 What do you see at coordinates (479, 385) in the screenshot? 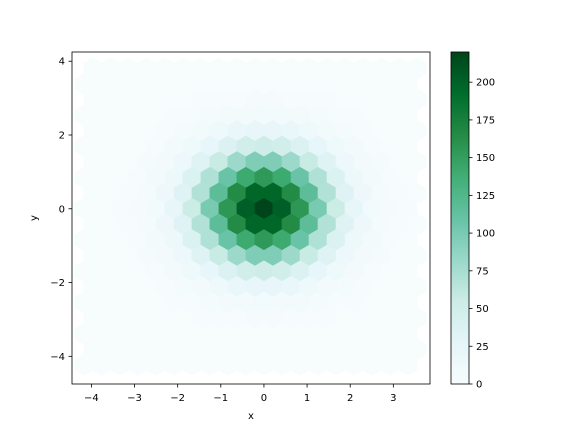
I see `colorbar-tick-label: 0` at bounding box center [479, 385].